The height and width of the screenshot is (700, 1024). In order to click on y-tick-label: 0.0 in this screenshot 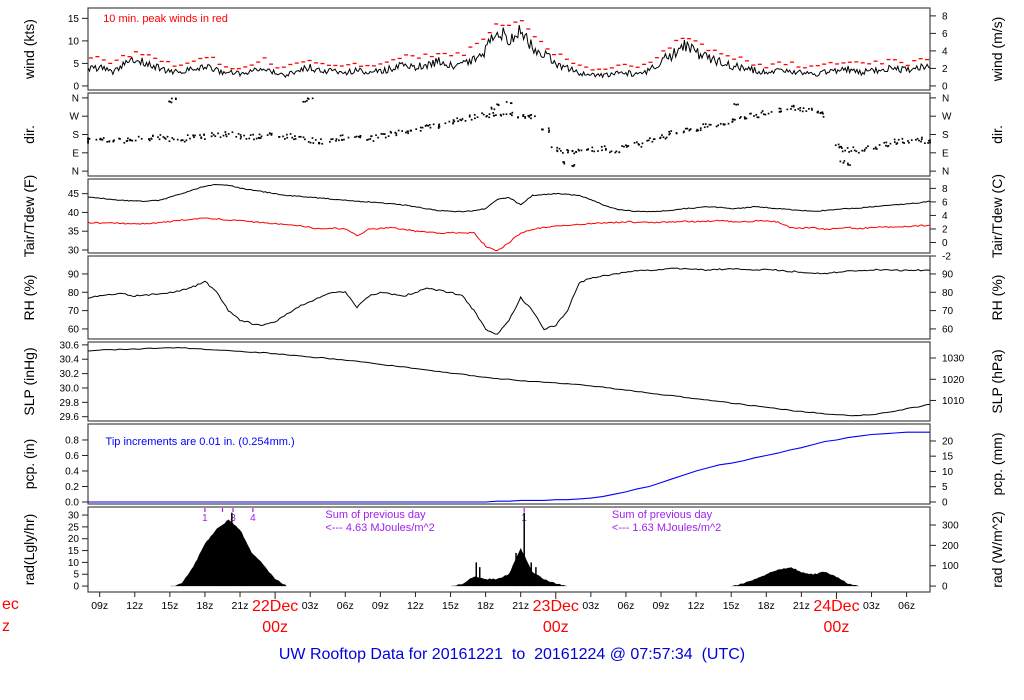, I will do `click(72, 502)`.